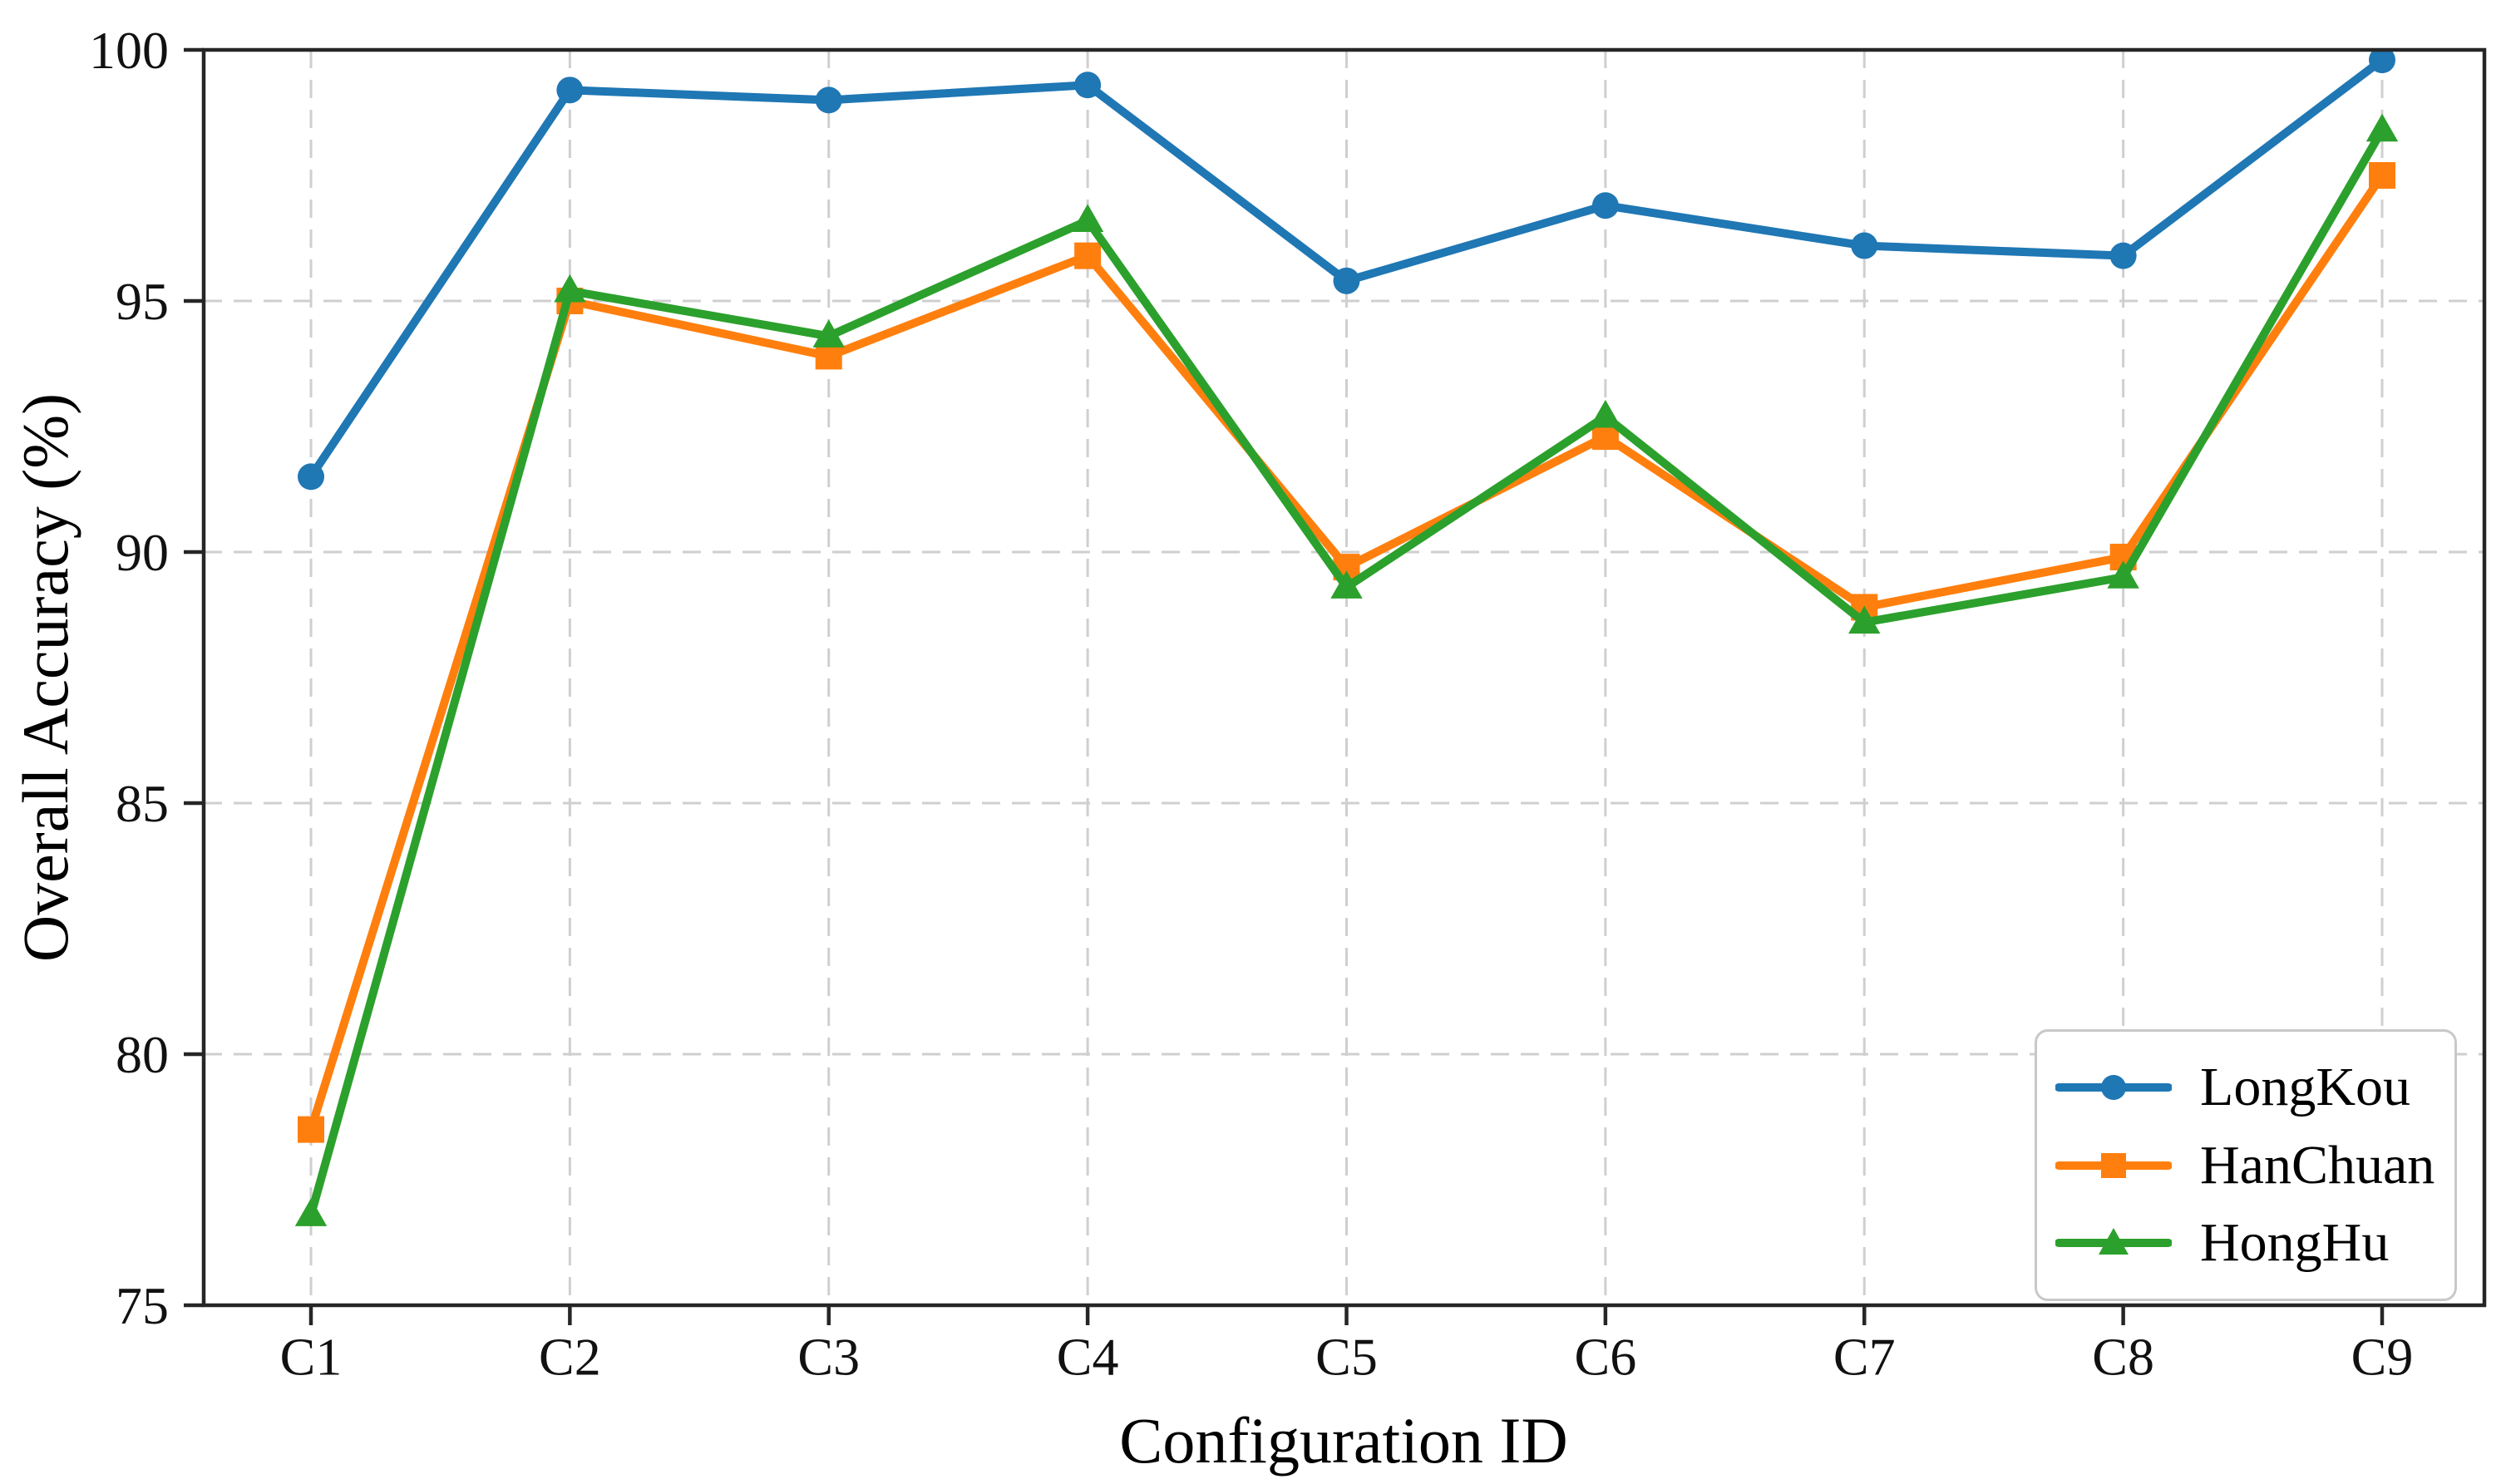  I want to click on y-axis-title: Overall Accuracy (%), so click(45, 677).